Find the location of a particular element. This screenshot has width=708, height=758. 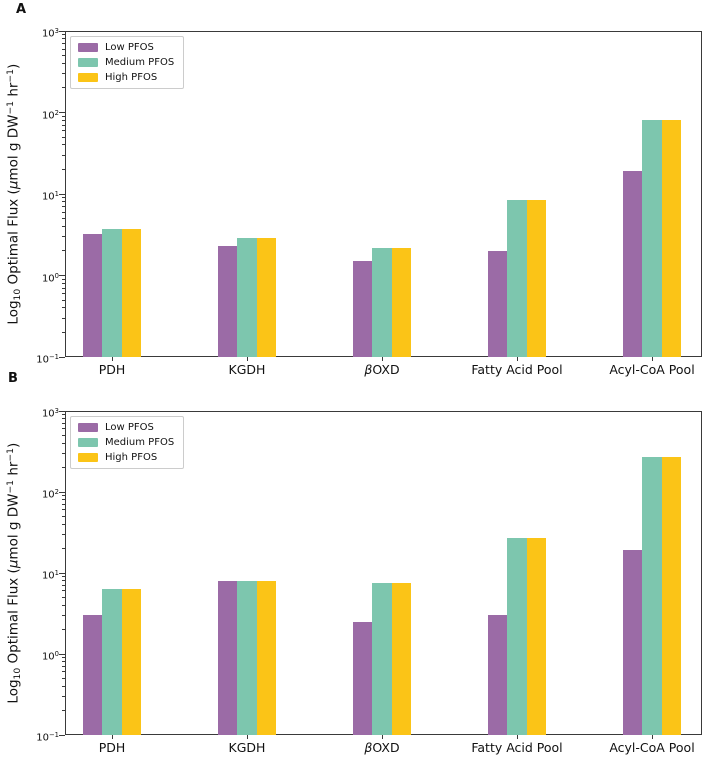

x-tick-label: KGDH is located at coordinates (247, 747).